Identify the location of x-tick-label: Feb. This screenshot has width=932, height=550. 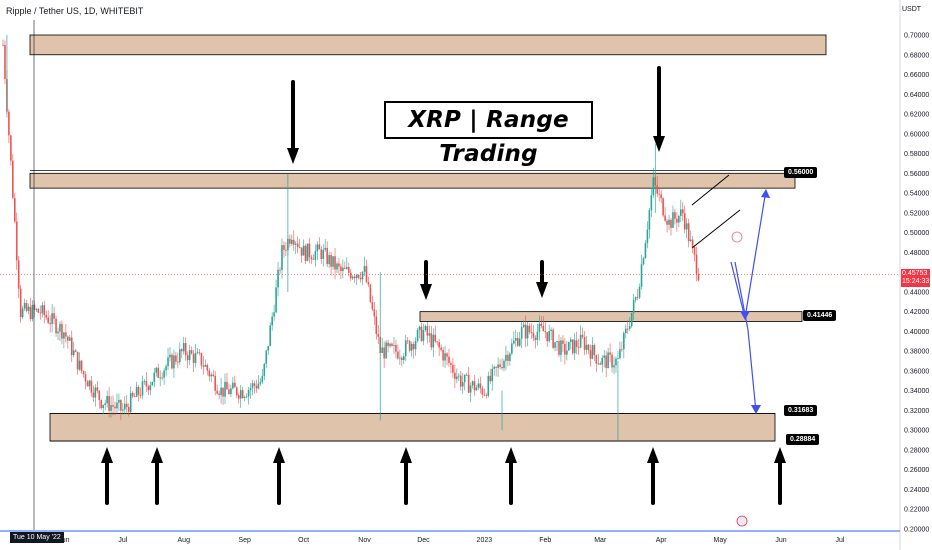
(545, 540).